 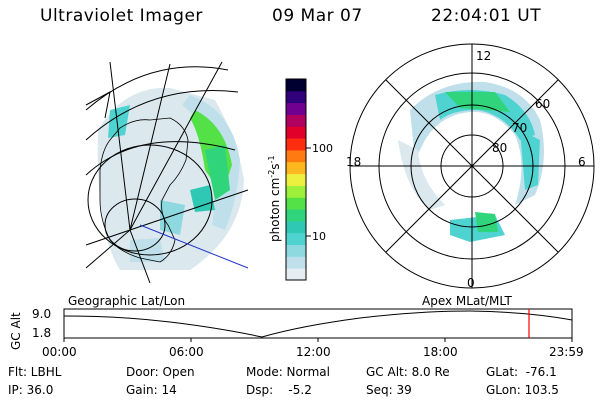 What do you see at coordinates (317, 16) in the screenshot?
I see `date-label: 09 Mar 07` at bounding box center [317, 16].